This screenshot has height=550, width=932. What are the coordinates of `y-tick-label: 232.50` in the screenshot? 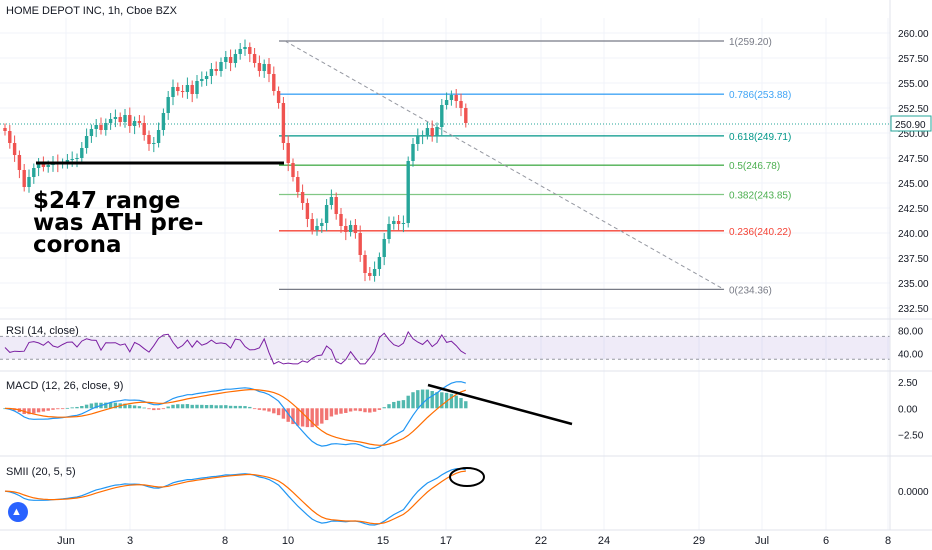 It's located at (913, 309).